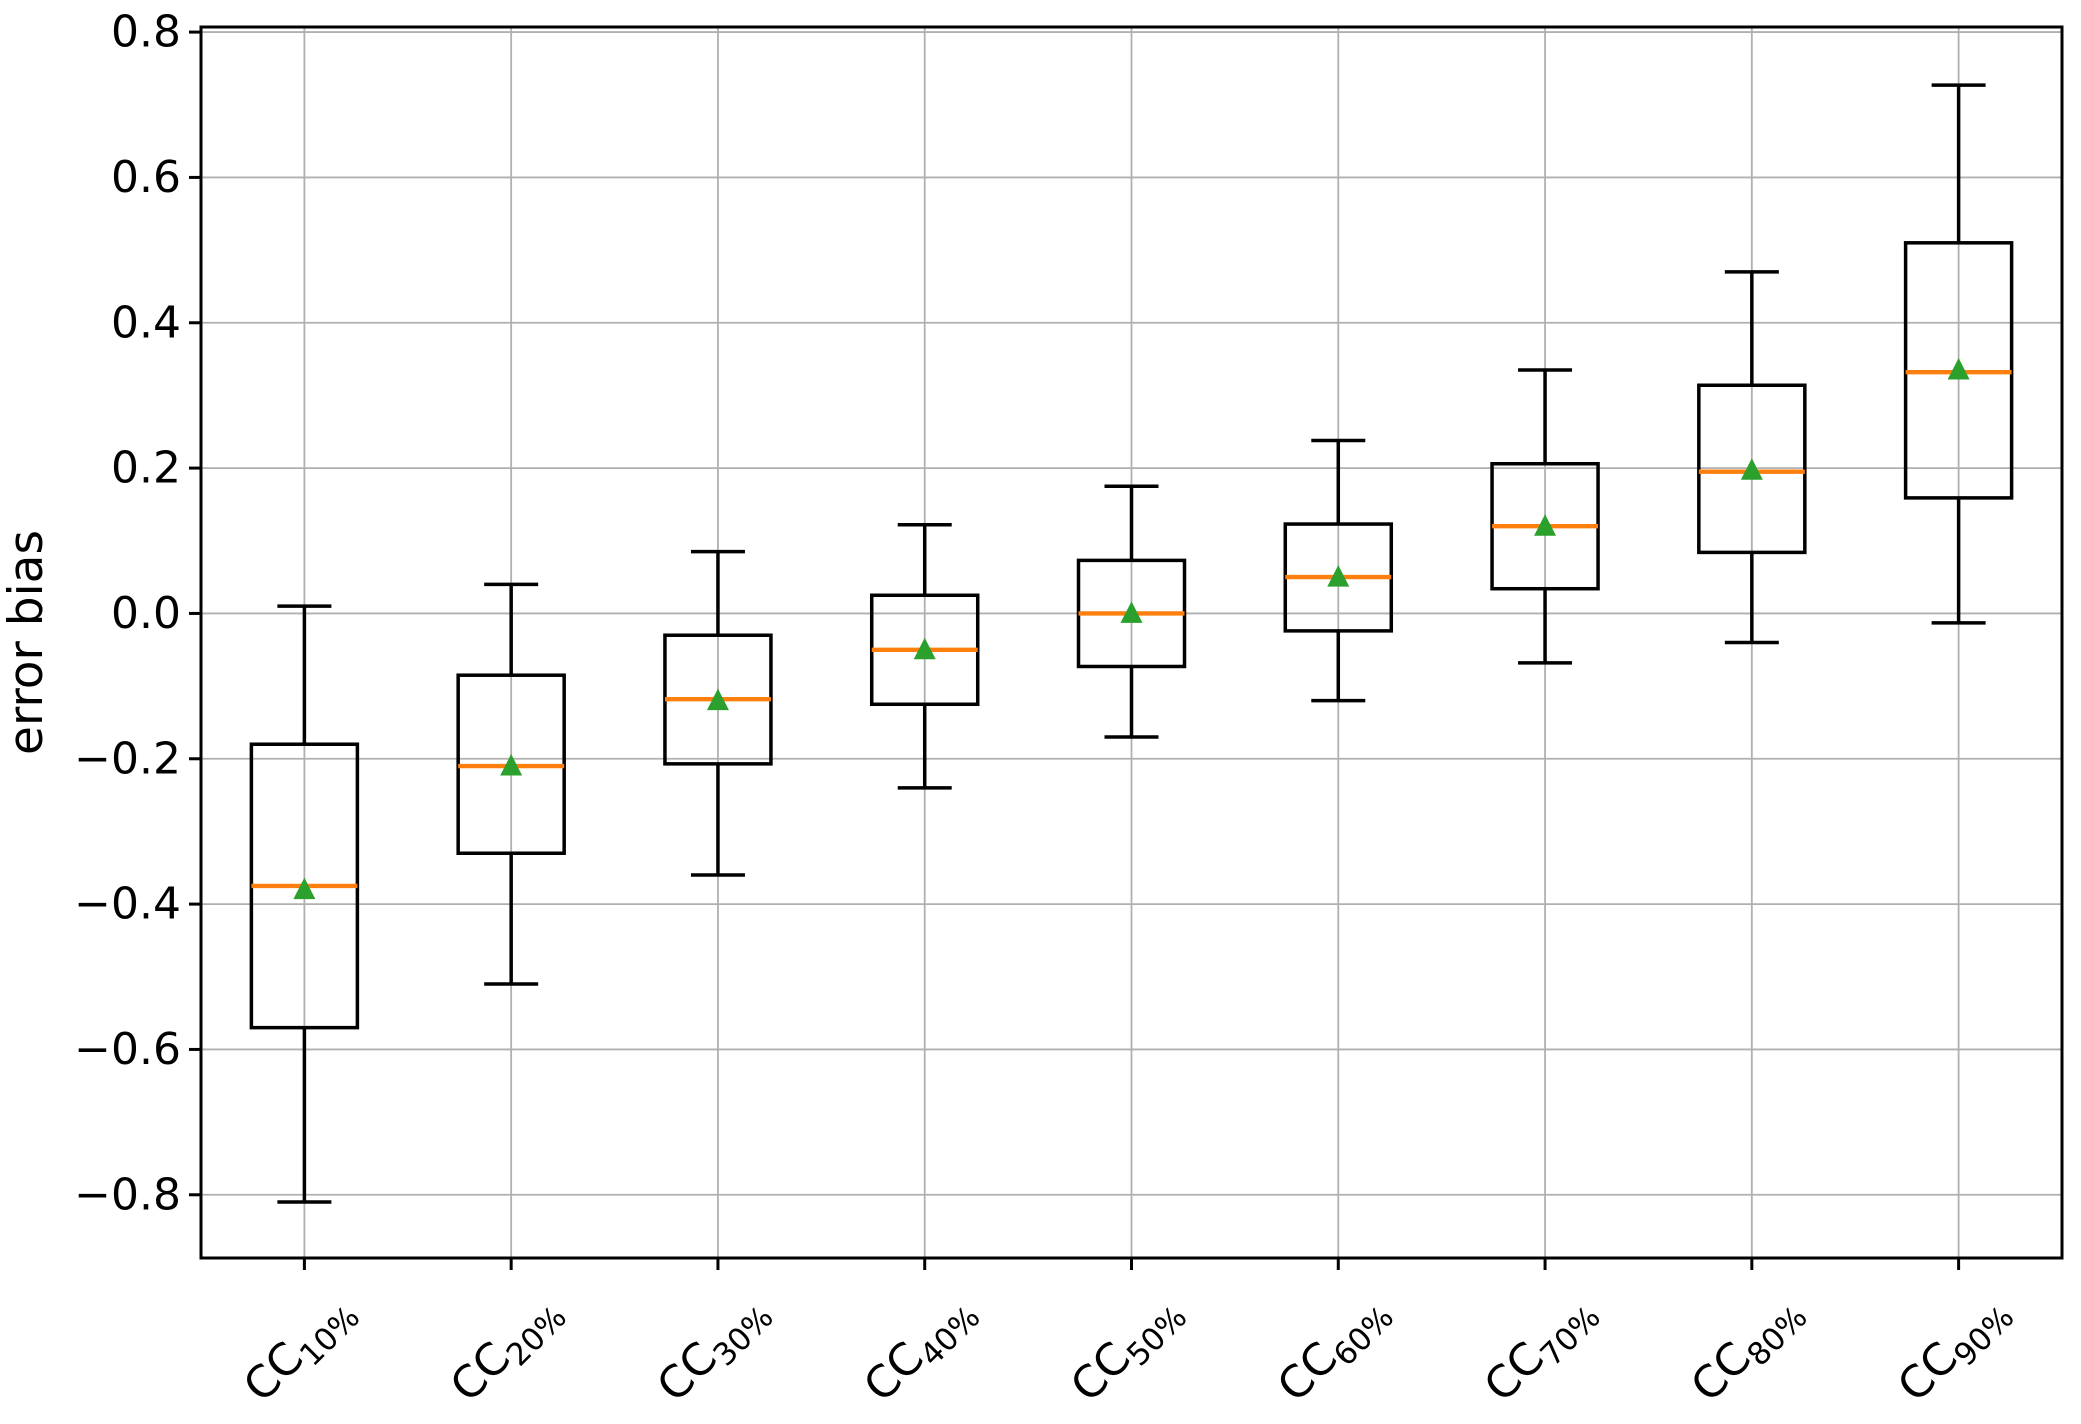  What do you see at coordinates (146, 468) in the screenshot?
I see `y-tick-label: 0.2` at bounding box center [146, 468].